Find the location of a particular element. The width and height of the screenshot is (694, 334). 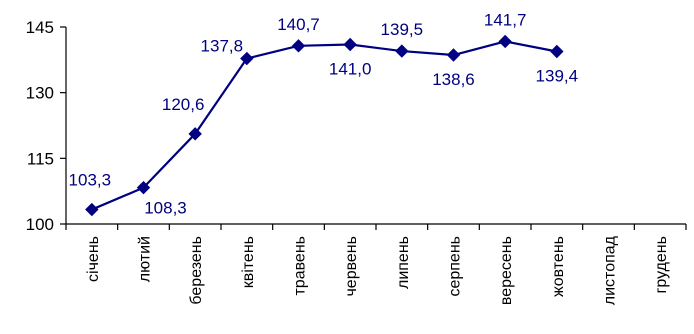

x-tick-label: жовтень is located at coordinates (558, 266).